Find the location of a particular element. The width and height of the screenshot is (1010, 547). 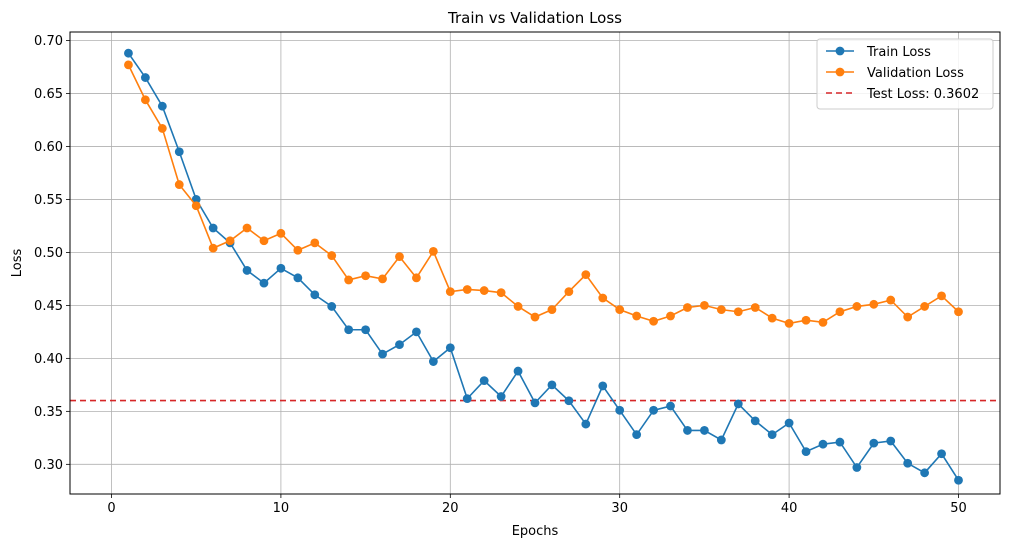

x-tick-label: 0 is located at coordinates (111, 508).